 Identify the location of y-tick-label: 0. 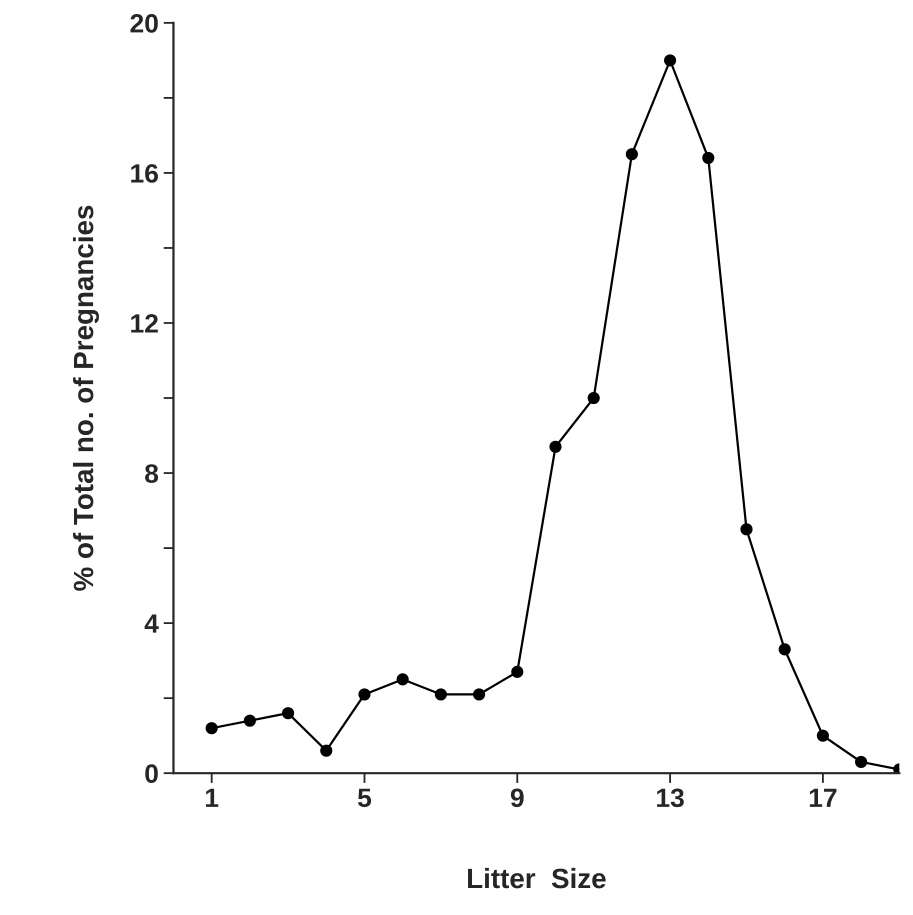
(151, 773).